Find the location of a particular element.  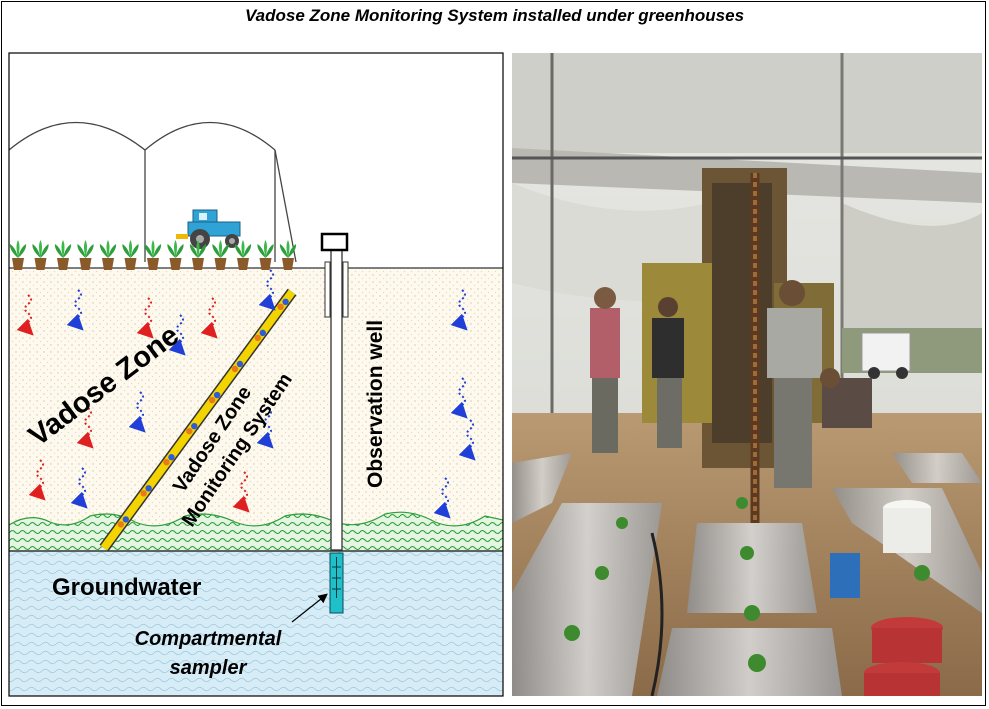

greenhouse-outline is located at coordinates (153, 192).